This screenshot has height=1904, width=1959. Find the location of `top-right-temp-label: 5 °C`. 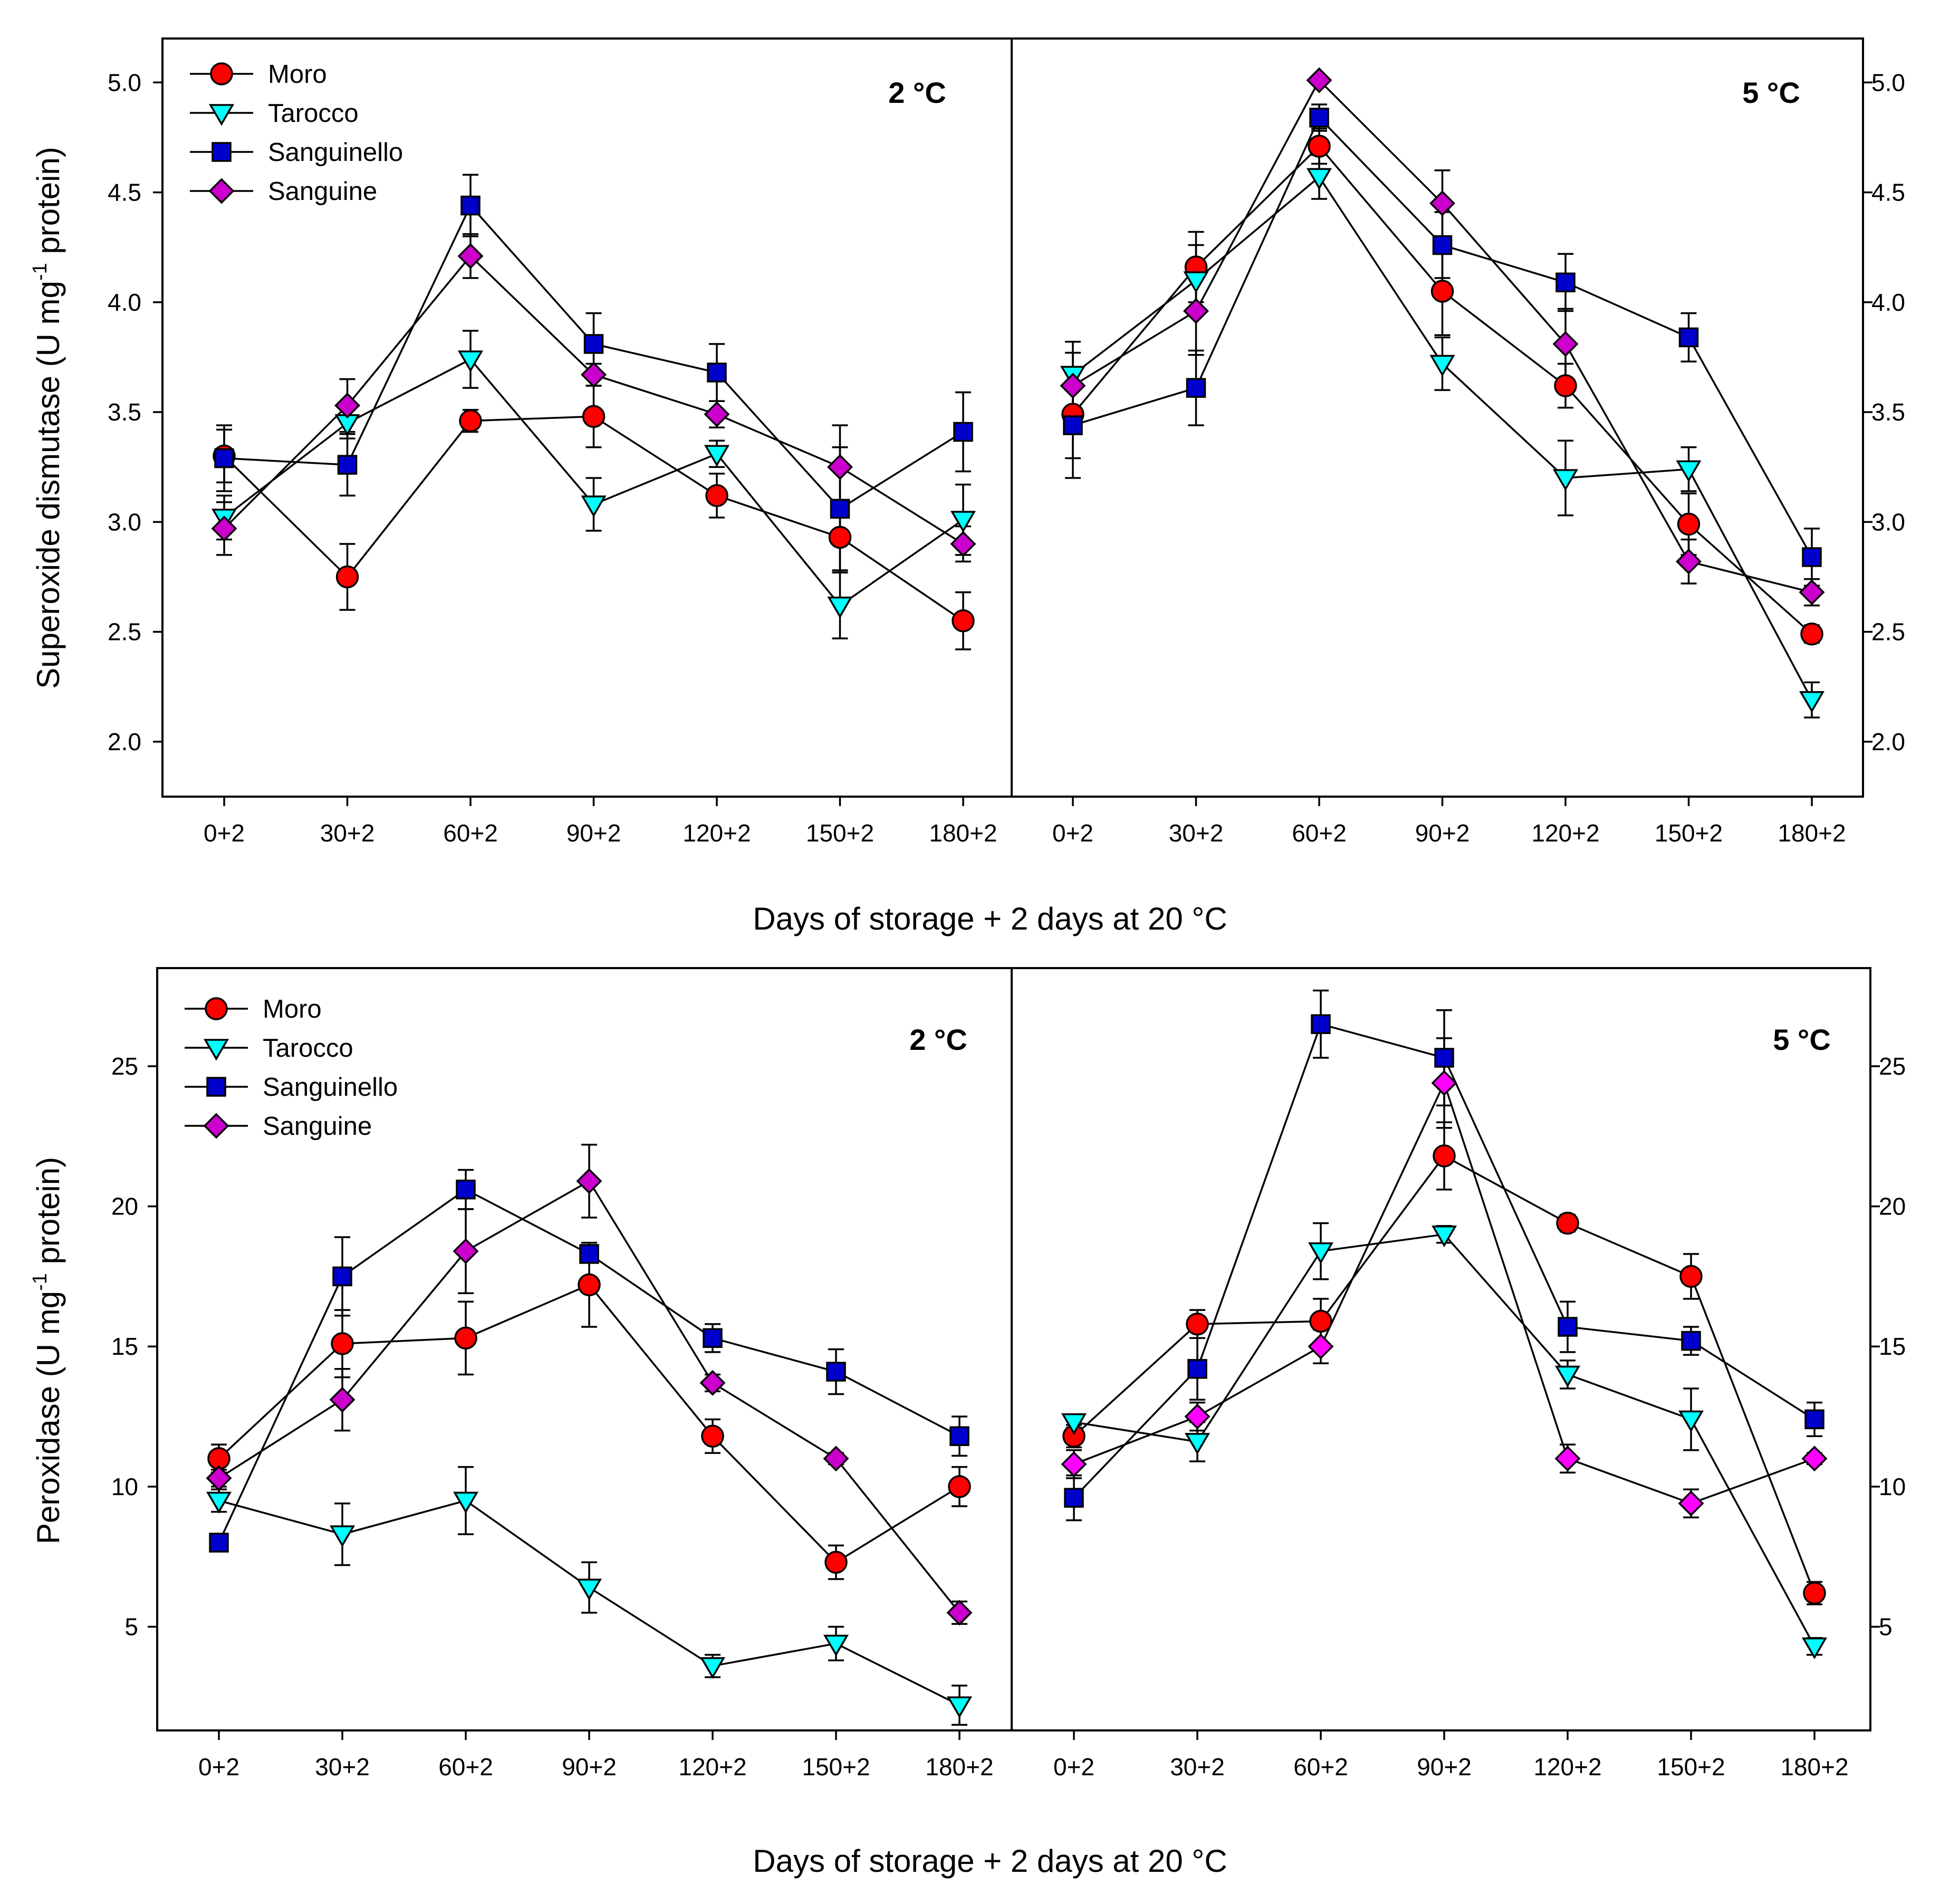

top-right-temp-label: 5 °C is located at coordinates (1771, 92).